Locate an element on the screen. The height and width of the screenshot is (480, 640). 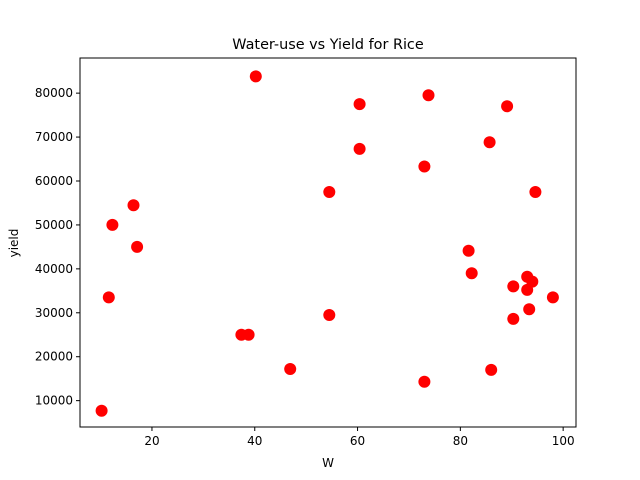
y-tick-label: 10000 is located at coordinates (54, 401).